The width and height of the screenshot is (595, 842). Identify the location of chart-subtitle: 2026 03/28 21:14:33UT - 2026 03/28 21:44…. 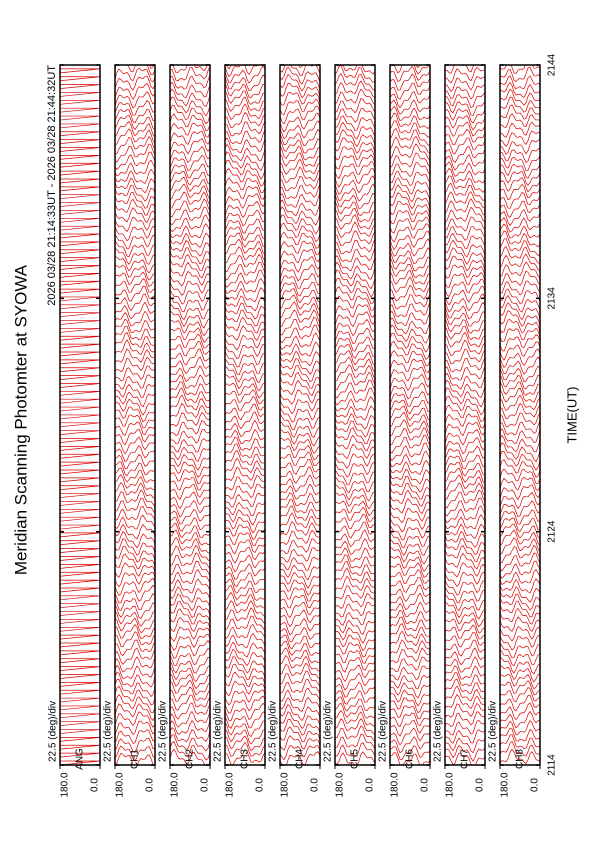
(52, 185).